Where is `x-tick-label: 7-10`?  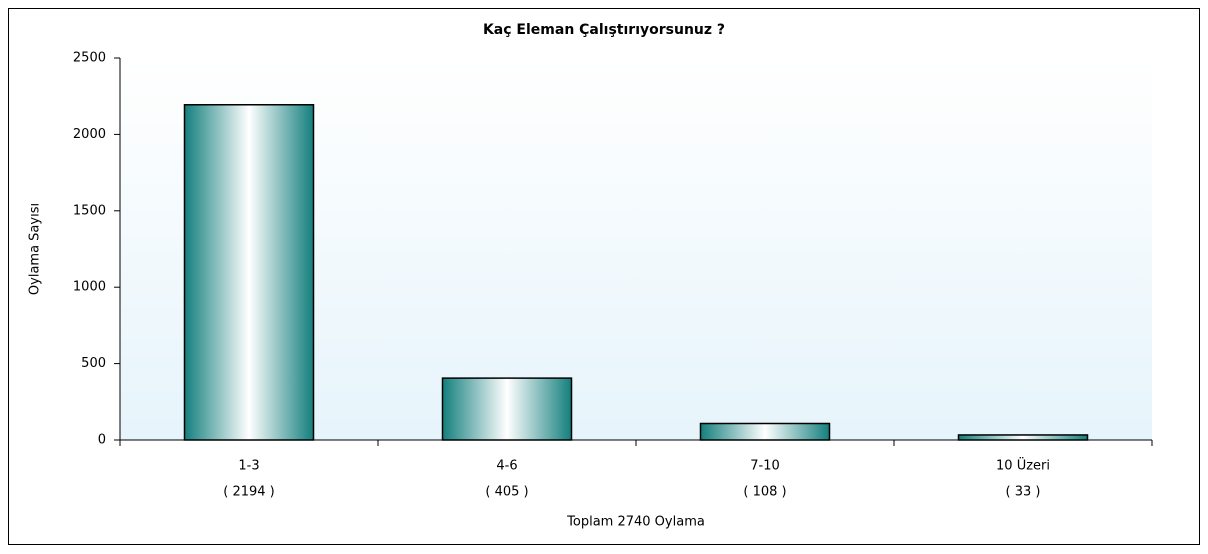
x-tick-label: 7-10 is located at coordinates (765, 466).